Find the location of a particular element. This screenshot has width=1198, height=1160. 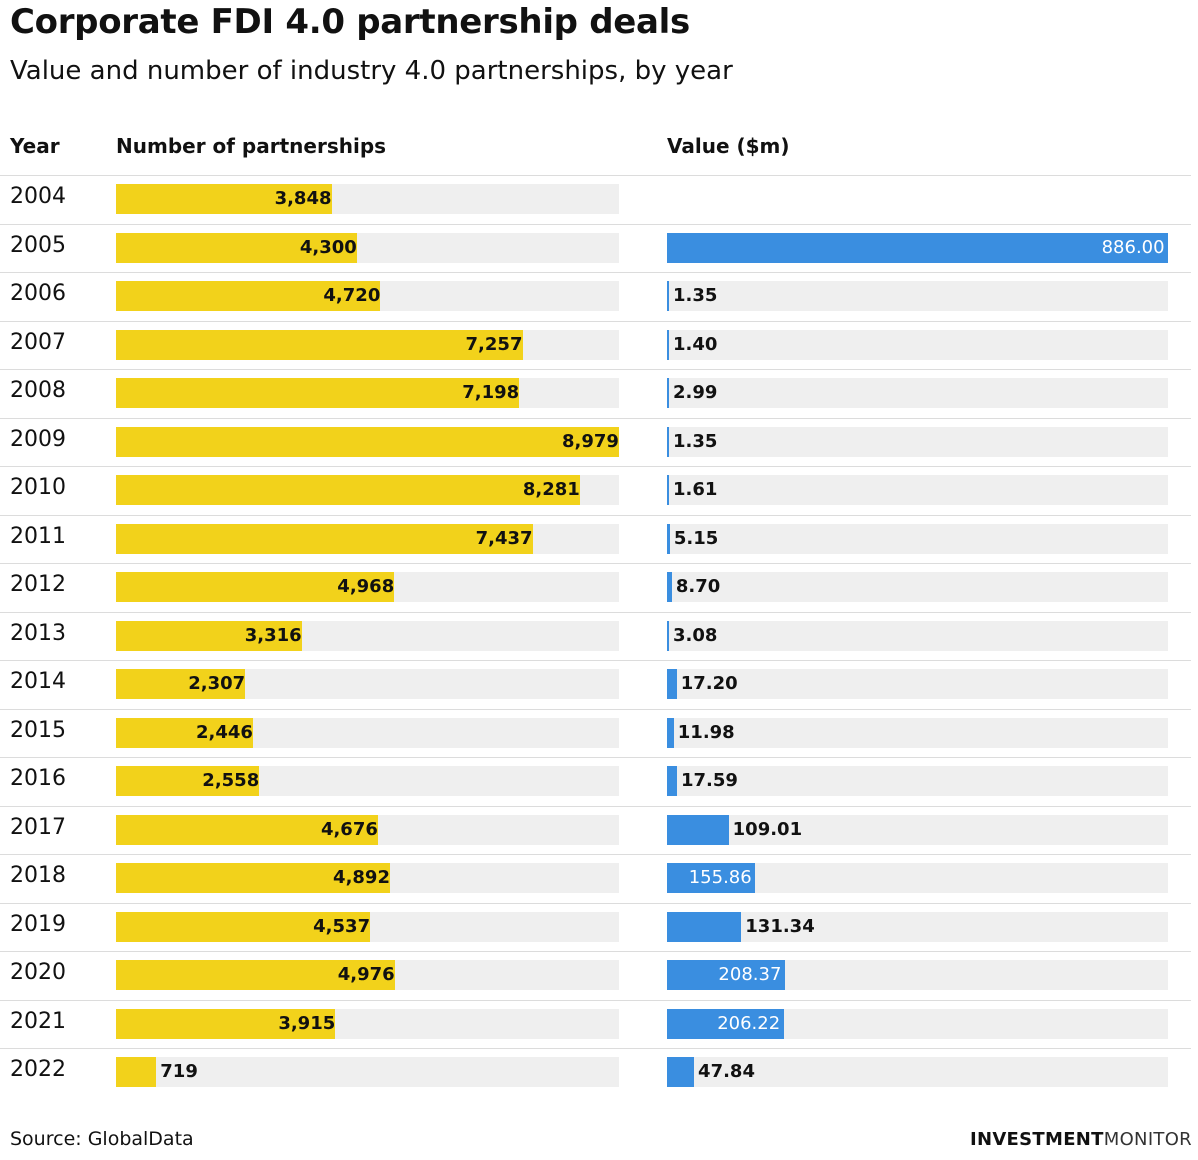

value-bar-track: 8.70 is located at coordinates (917, 587).